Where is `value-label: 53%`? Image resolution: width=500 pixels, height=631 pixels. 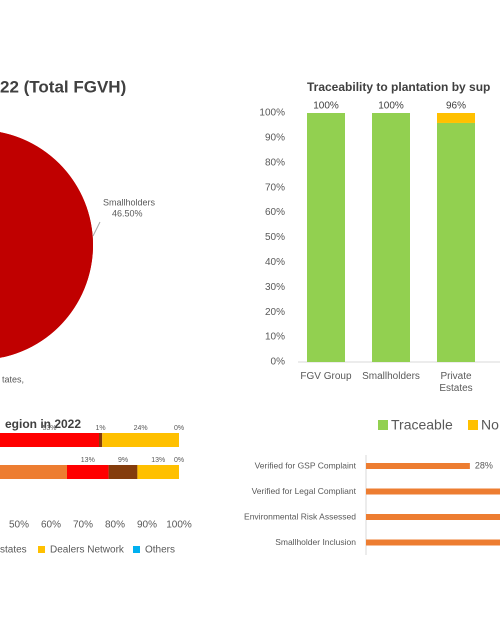
value-label: 53% is located at coordinates (49, 428).